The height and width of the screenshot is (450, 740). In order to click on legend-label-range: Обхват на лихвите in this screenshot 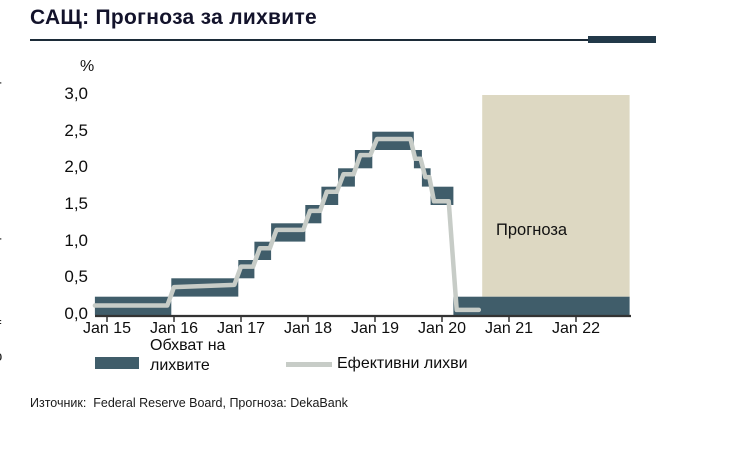, I will do `click(188, 355)`.